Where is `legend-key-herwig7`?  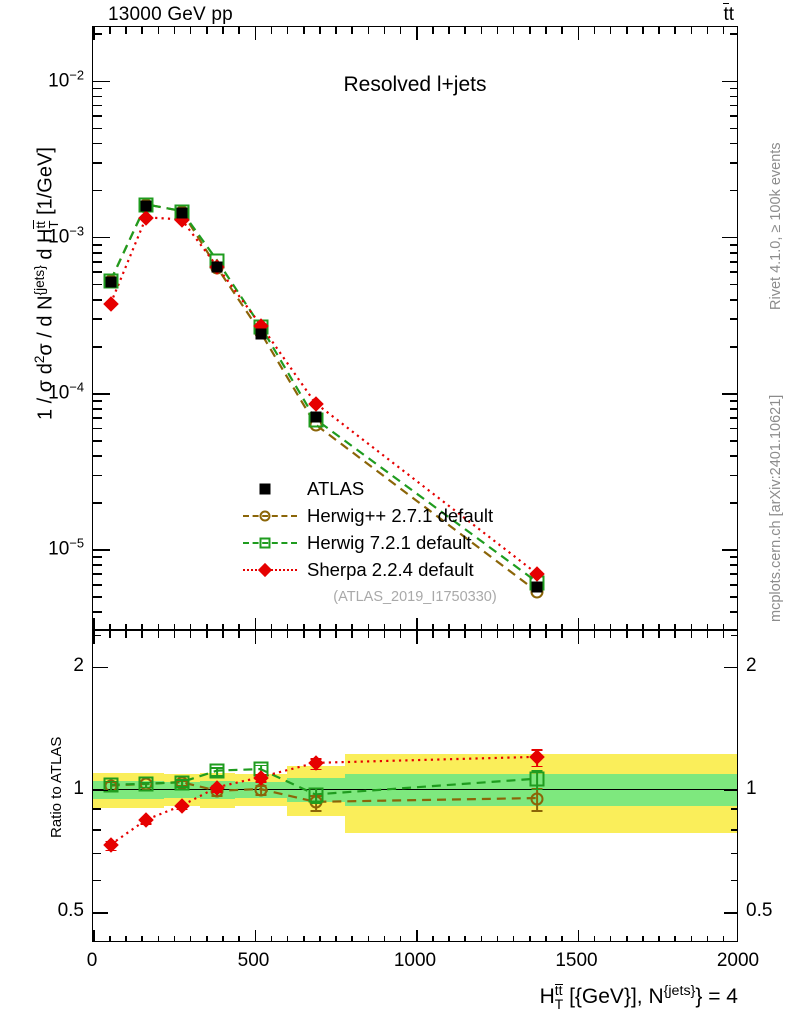 legend-key-herwig7 is located at coordinates (270, 543).